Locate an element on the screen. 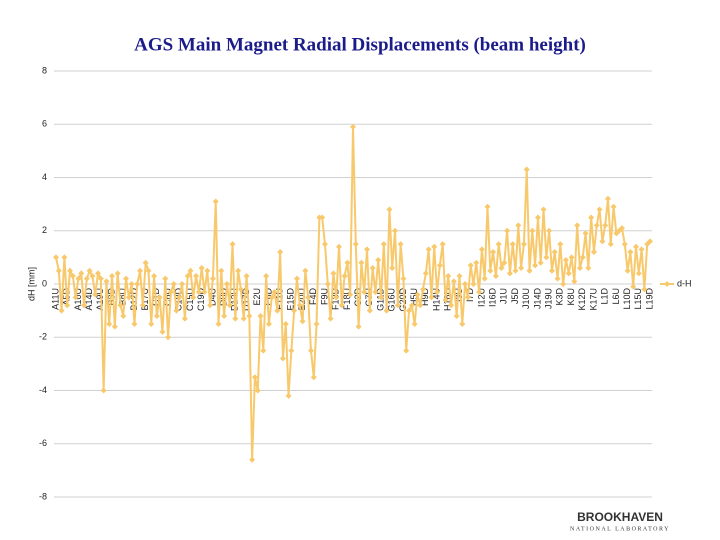  y-axis-label: dH [mm] is located at coordinates (31, 284).